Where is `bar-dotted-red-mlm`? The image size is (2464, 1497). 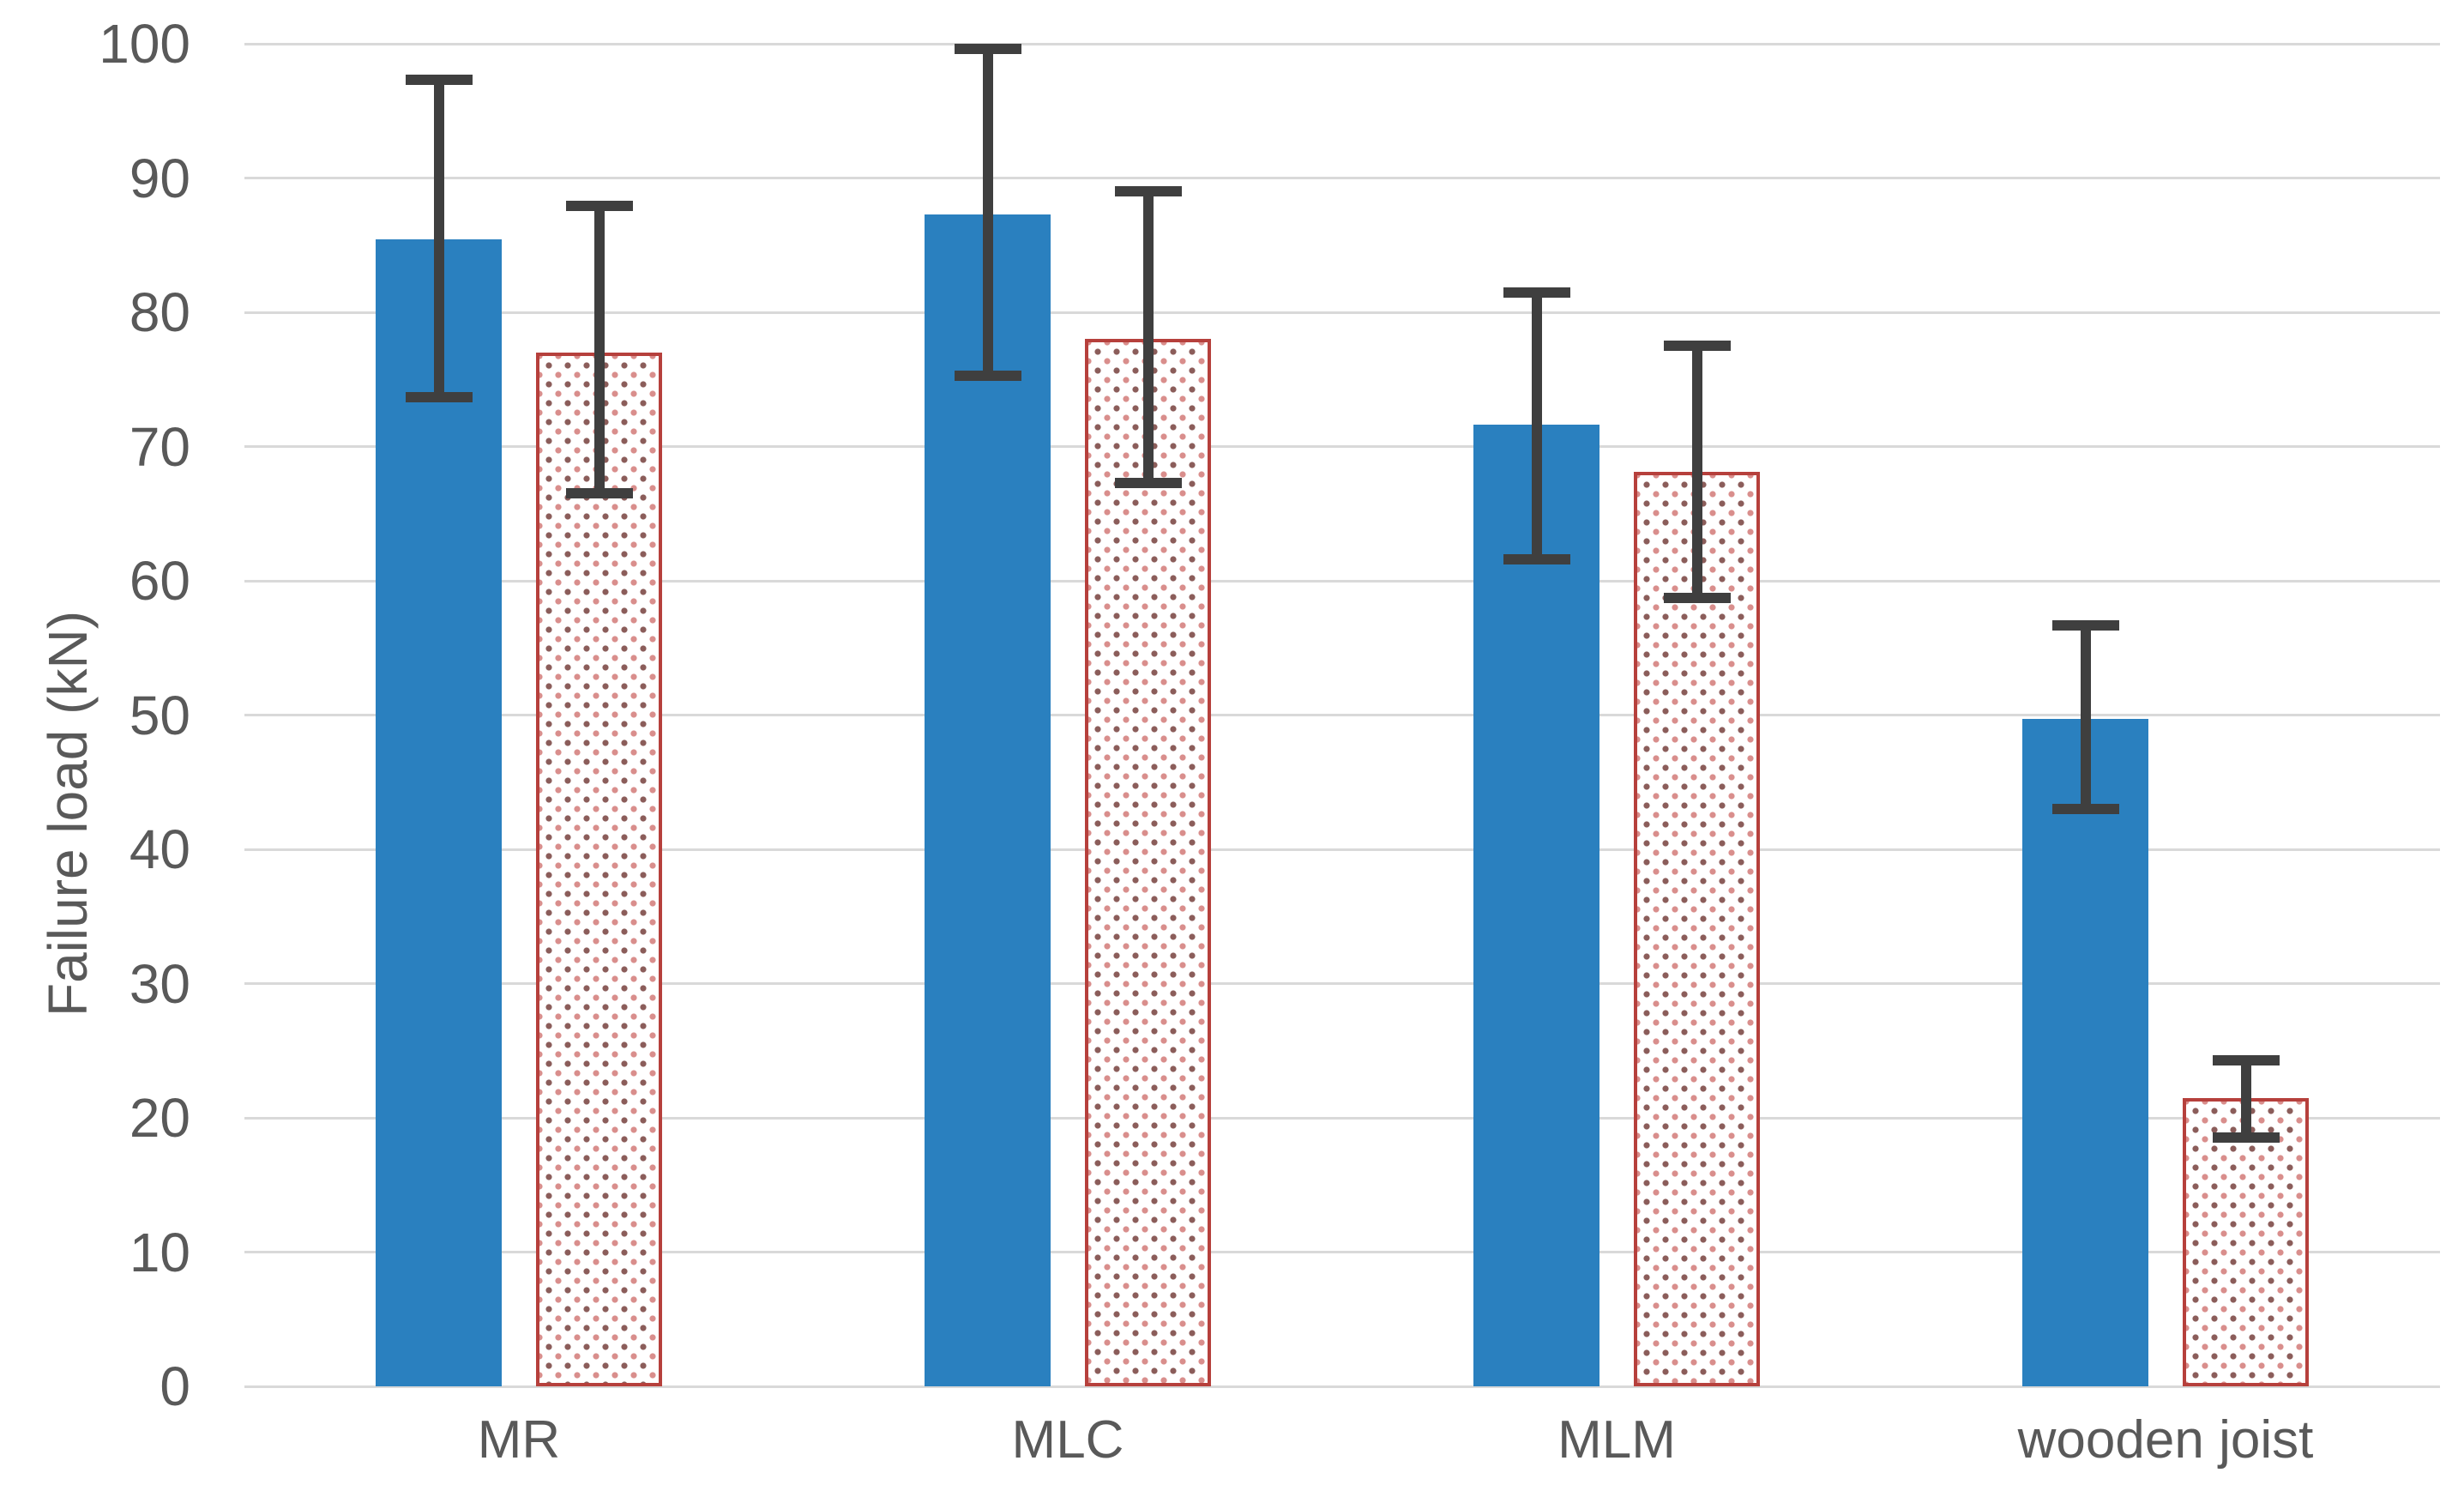 bar-dotted-red-mlm is located at coordinates (1697, 929).